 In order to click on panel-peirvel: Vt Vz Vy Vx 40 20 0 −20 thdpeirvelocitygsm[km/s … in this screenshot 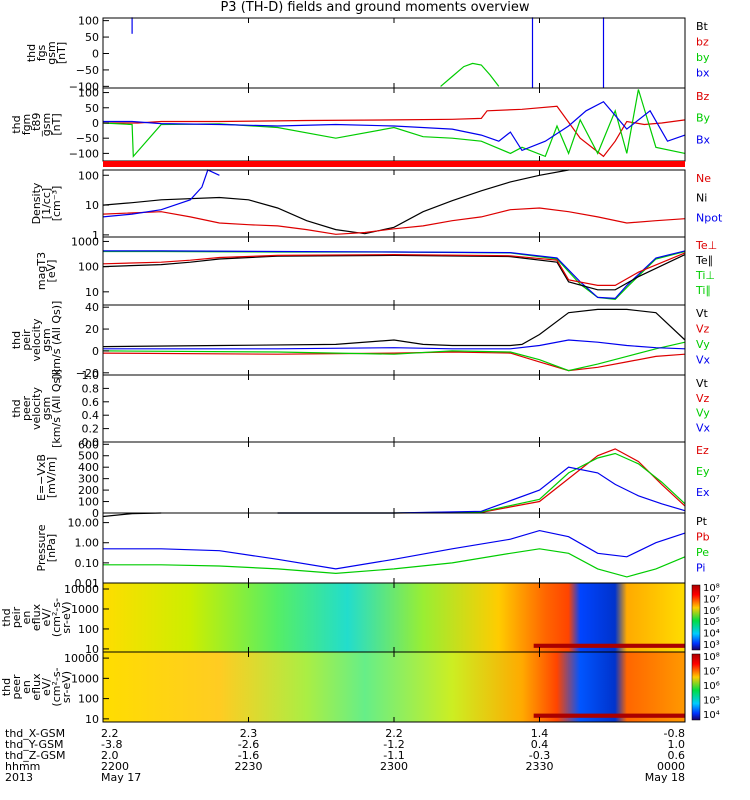, I will do `click(360, 340)`.